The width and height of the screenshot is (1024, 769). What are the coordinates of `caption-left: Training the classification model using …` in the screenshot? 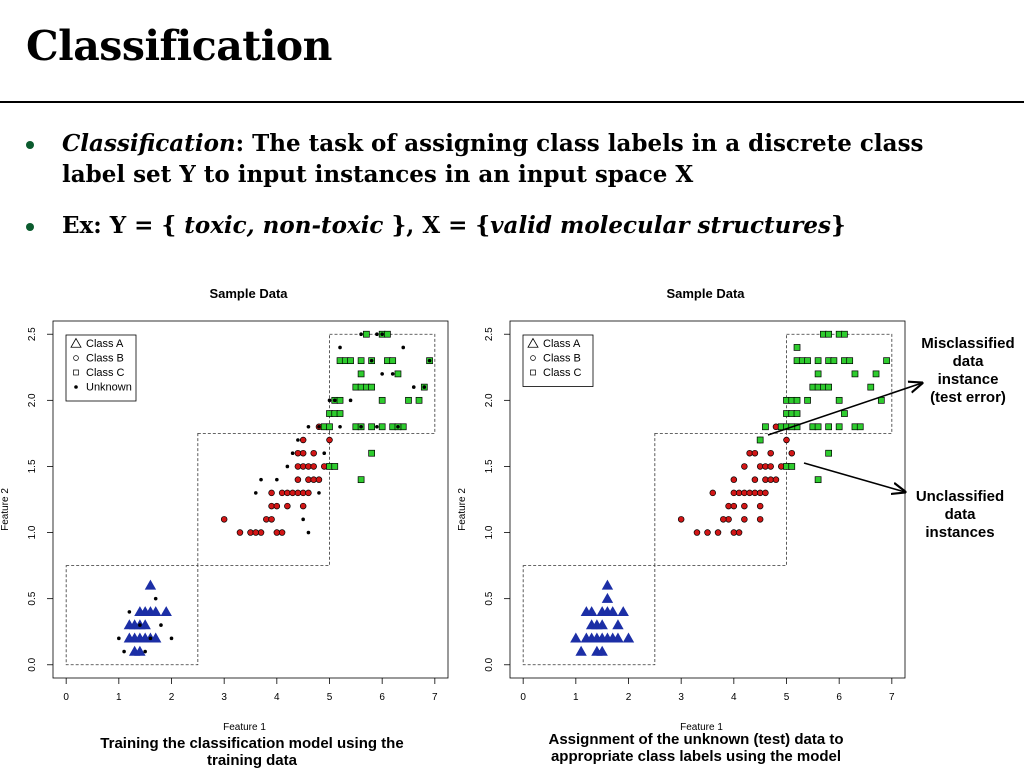 It's located at (252, 752).